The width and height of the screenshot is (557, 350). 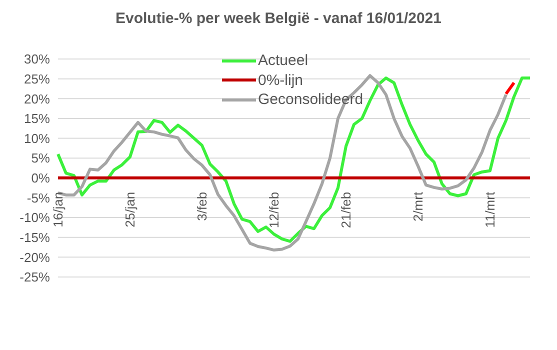 What do you see at coordinates (40, 158) in the screenshot?
I see `y-tick-label: 5%` at bounding box center [40, 158].